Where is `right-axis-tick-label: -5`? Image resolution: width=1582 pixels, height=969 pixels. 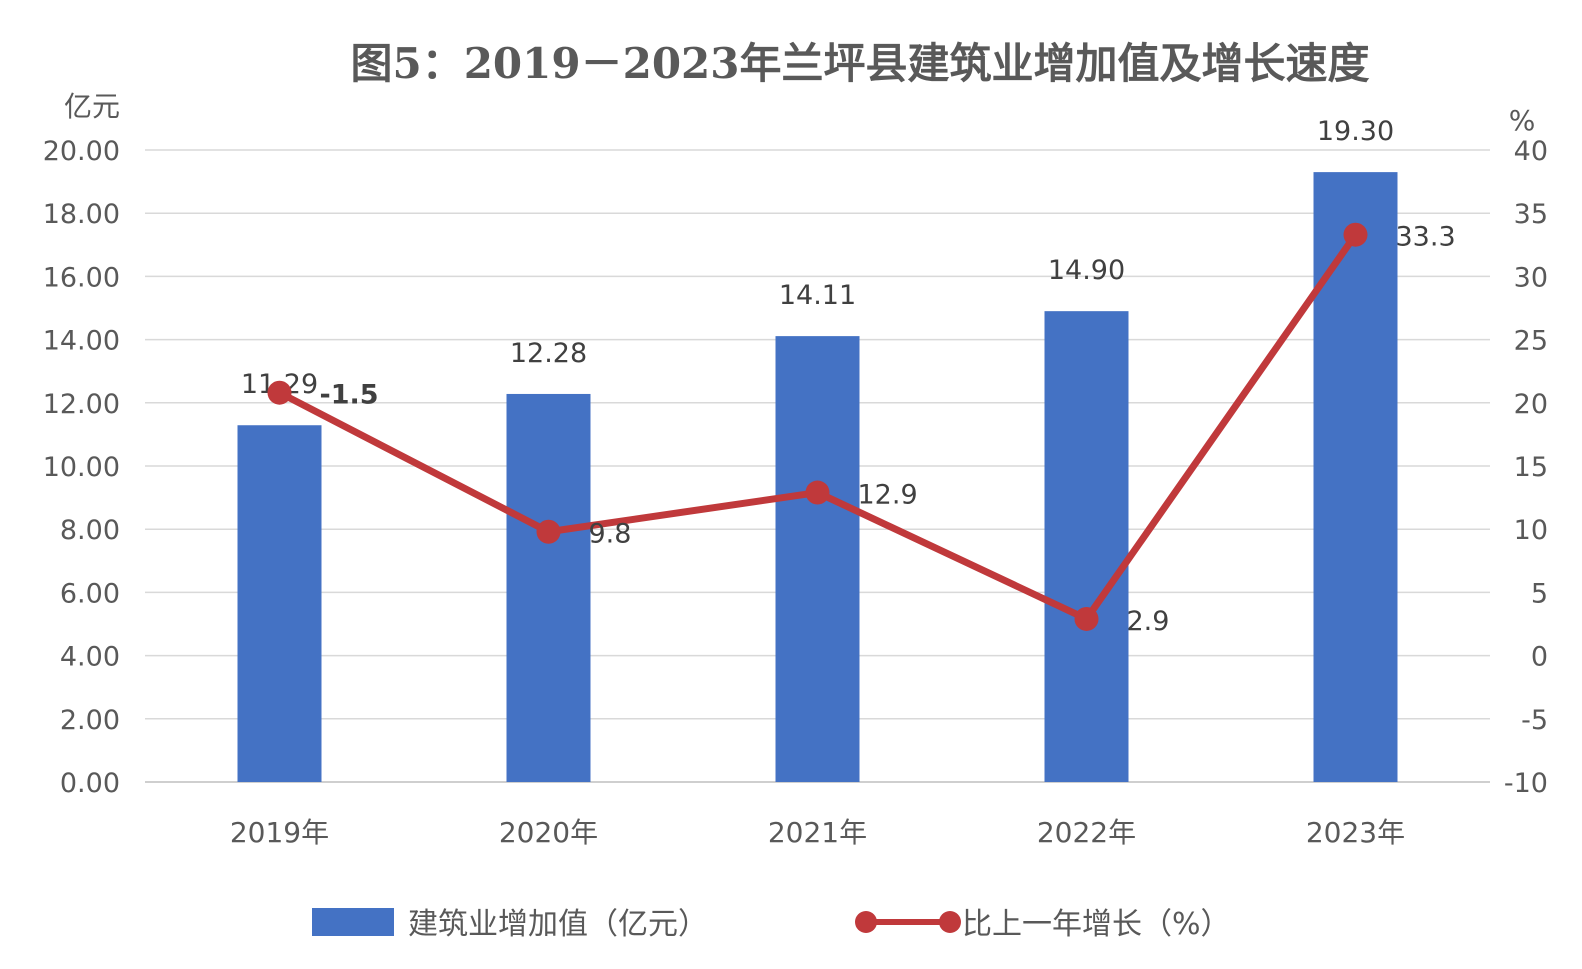
right-axis-tick-label: -5 is located at coordinates (1534, 720).